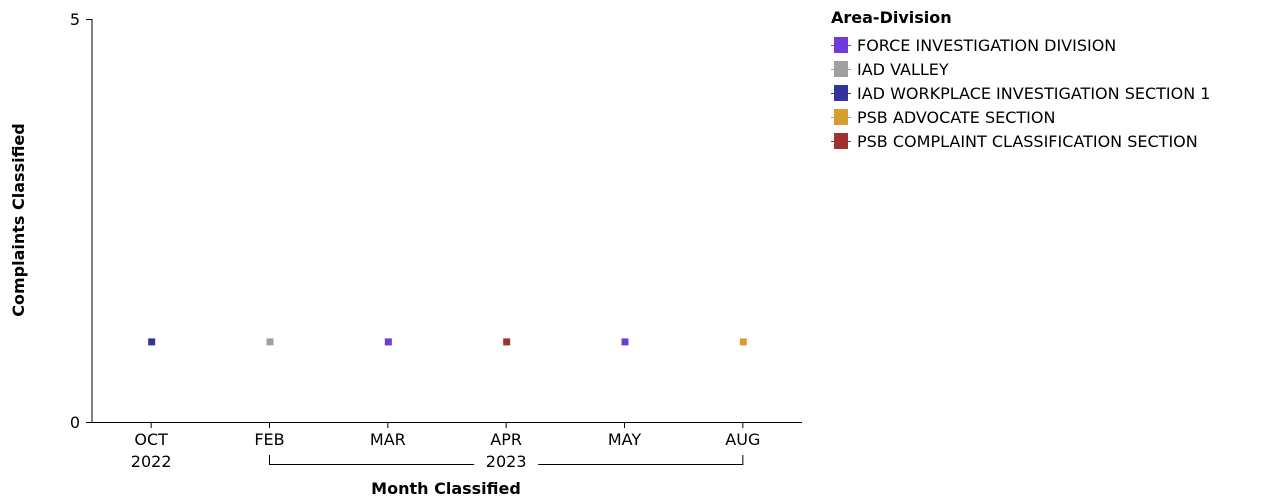 The height and width of the screenshot is (498, 1265). Describe the element at coordinates (903, 69) in the screenshot. I see `legend-label: IAD VALLEY` at that location.